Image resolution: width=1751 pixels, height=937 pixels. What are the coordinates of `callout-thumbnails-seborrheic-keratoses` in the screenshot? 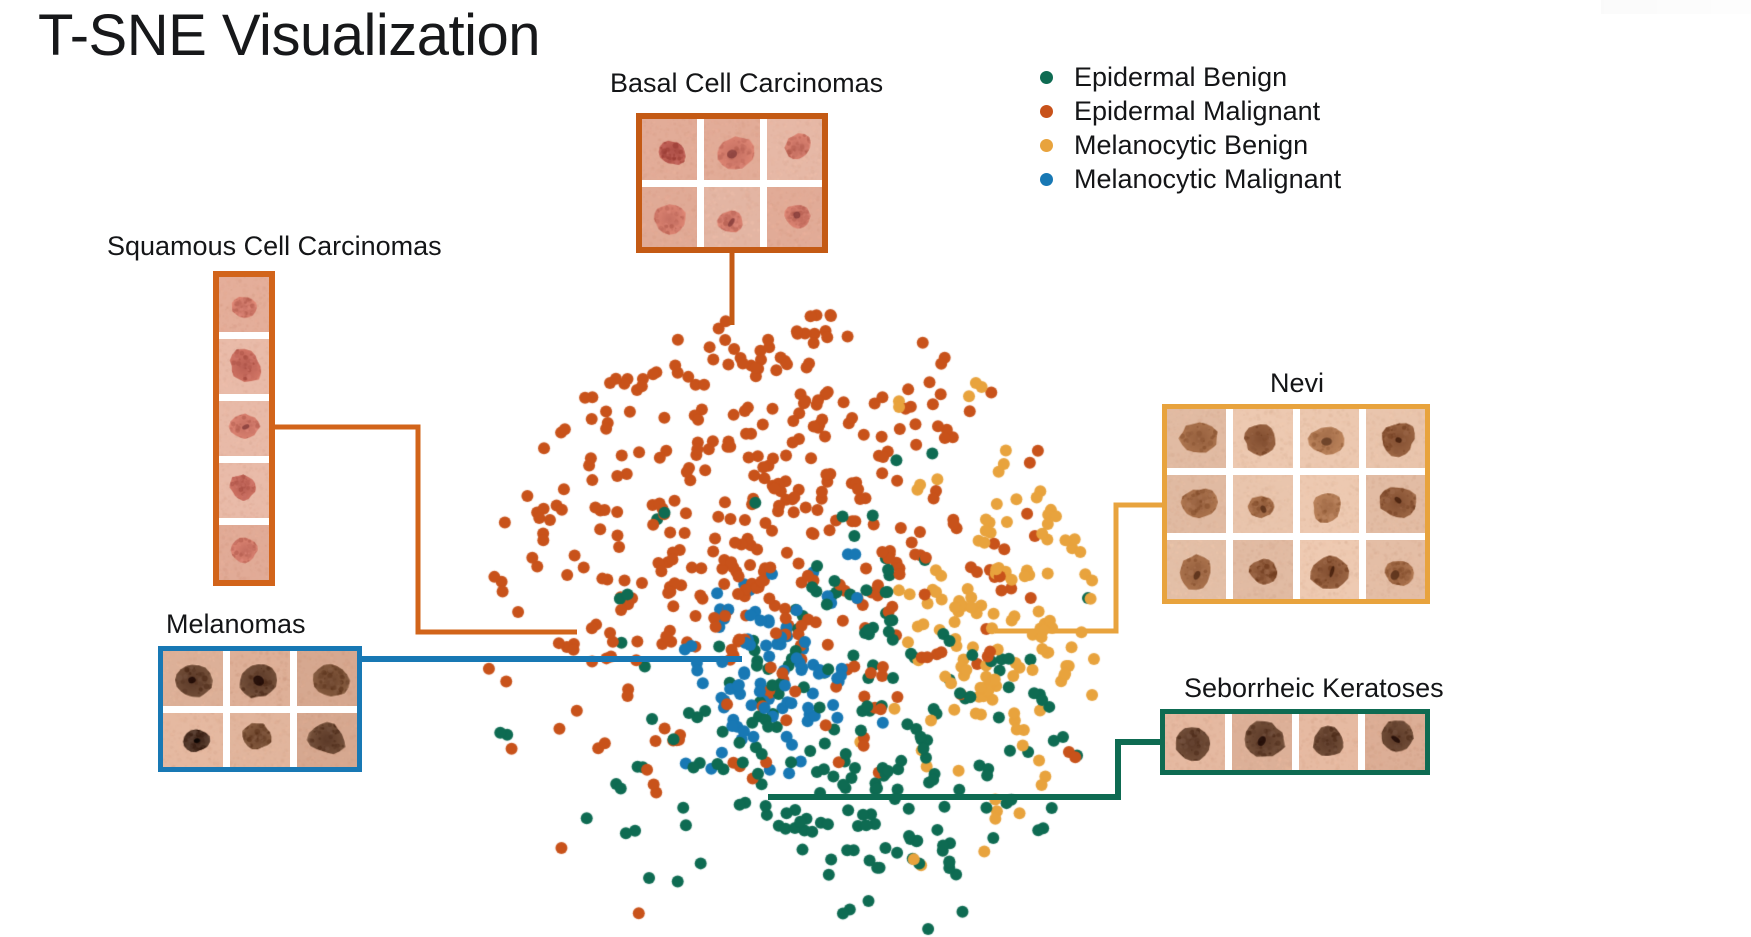 It's located at (1295, 742).